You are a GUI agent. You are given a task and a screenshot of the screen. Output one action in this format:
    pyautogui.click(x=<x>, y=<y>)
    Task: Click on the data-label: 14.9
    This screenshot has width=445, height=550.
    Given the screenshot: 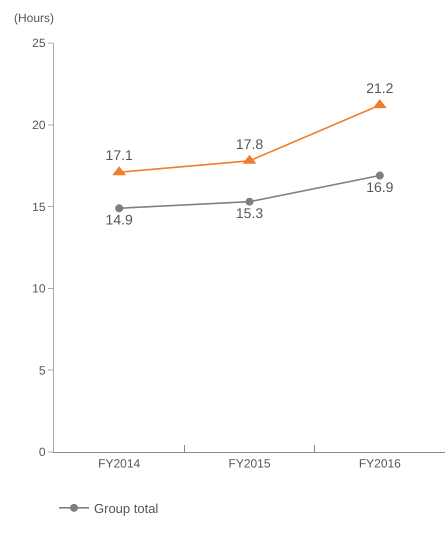 What is the action you would take?
    pyautogui.click(x=120, y=220)
    